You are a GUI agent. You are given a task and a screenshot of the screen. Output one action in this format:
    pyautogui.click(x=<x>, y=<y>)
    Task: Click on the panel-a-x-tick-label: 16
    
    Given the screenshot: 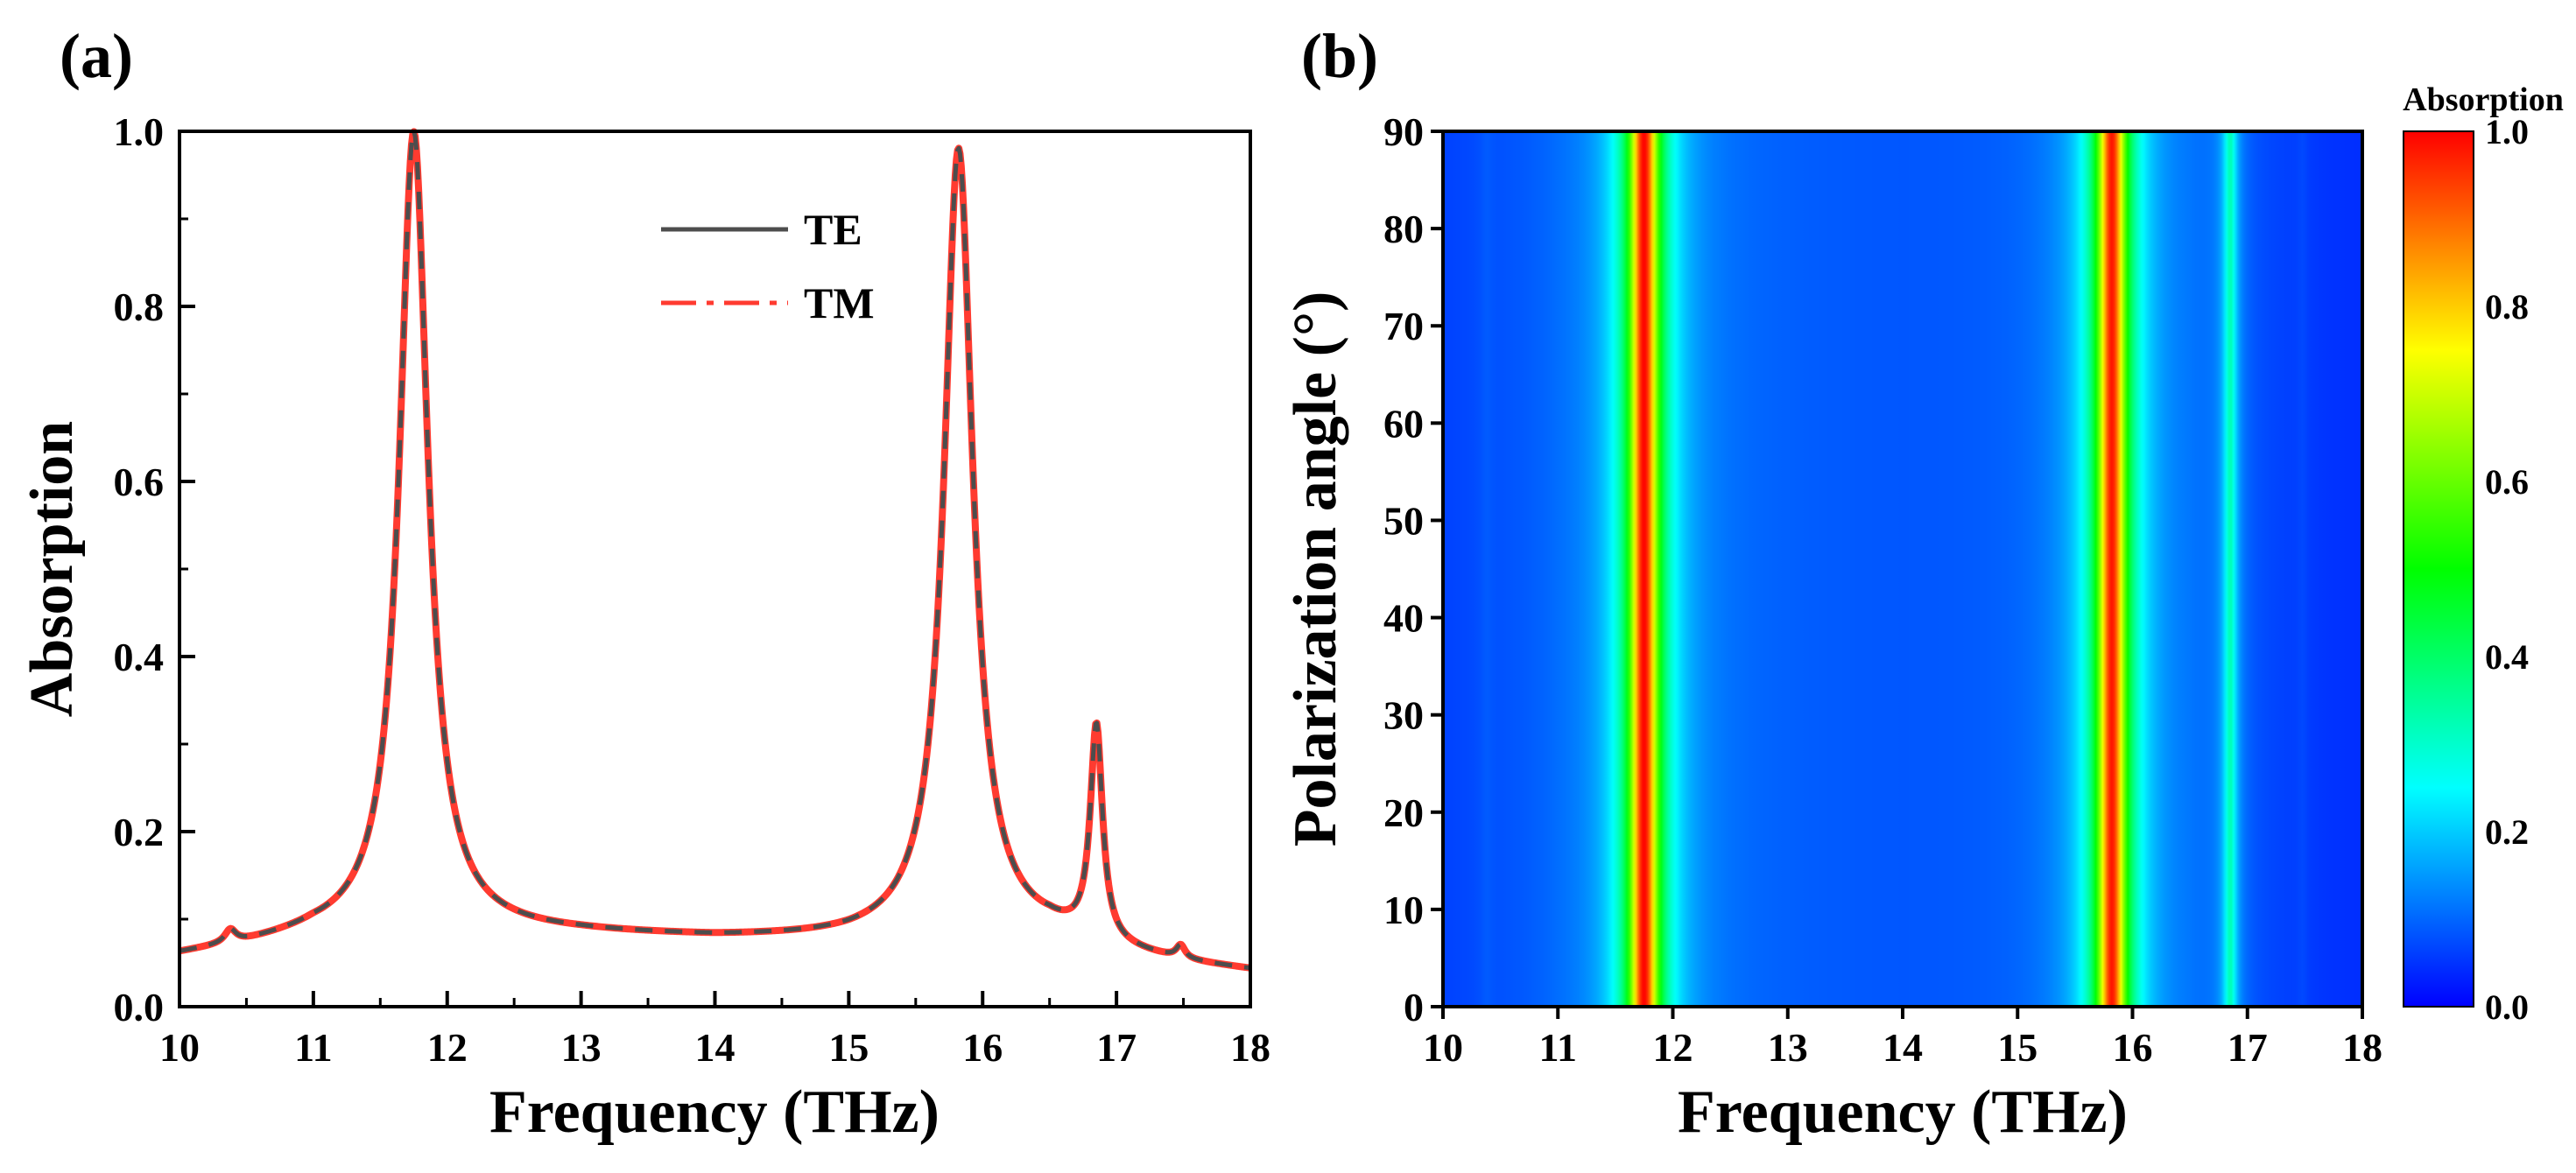 What is the action you would take?
    pyautogui.click(x=982, y=1047)
    